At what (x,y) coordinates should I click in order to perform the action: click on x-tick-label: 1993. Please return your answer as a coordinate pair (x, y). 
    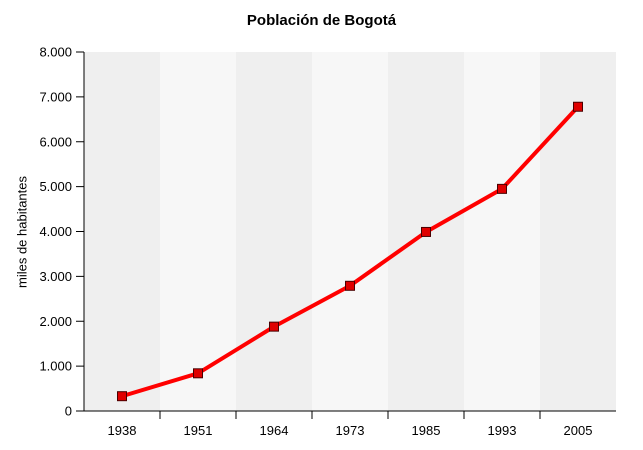
    Looking at the image, I should click on (502, 430).